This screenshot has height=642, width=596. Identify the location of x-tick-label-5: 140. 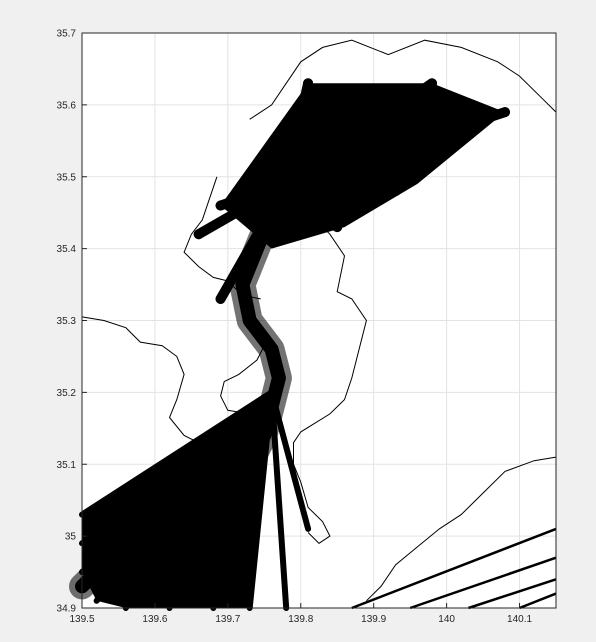
(446, 619).